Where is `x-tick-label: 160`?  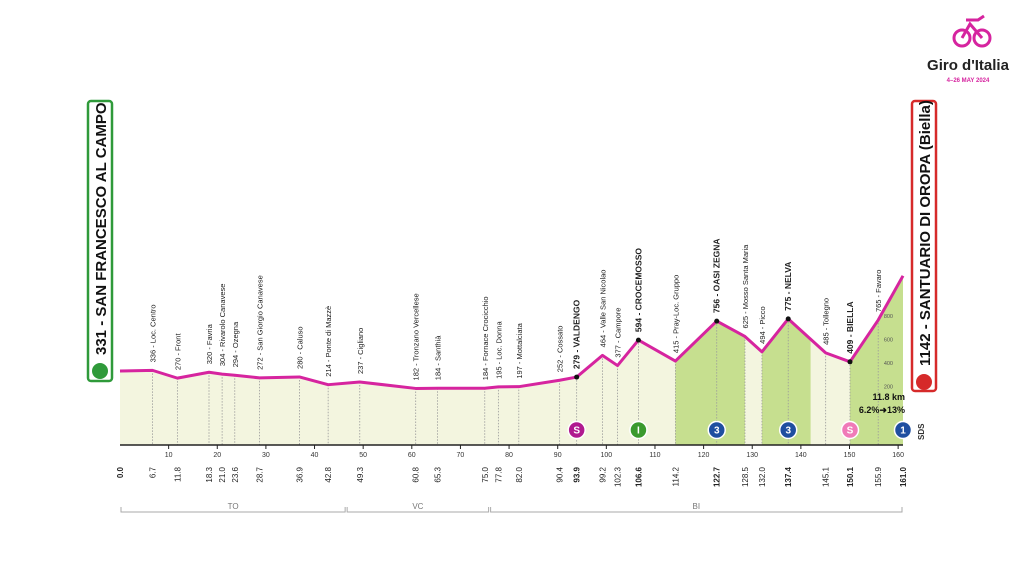 x-tick-label: 160 is located at coordinates (898, 455).